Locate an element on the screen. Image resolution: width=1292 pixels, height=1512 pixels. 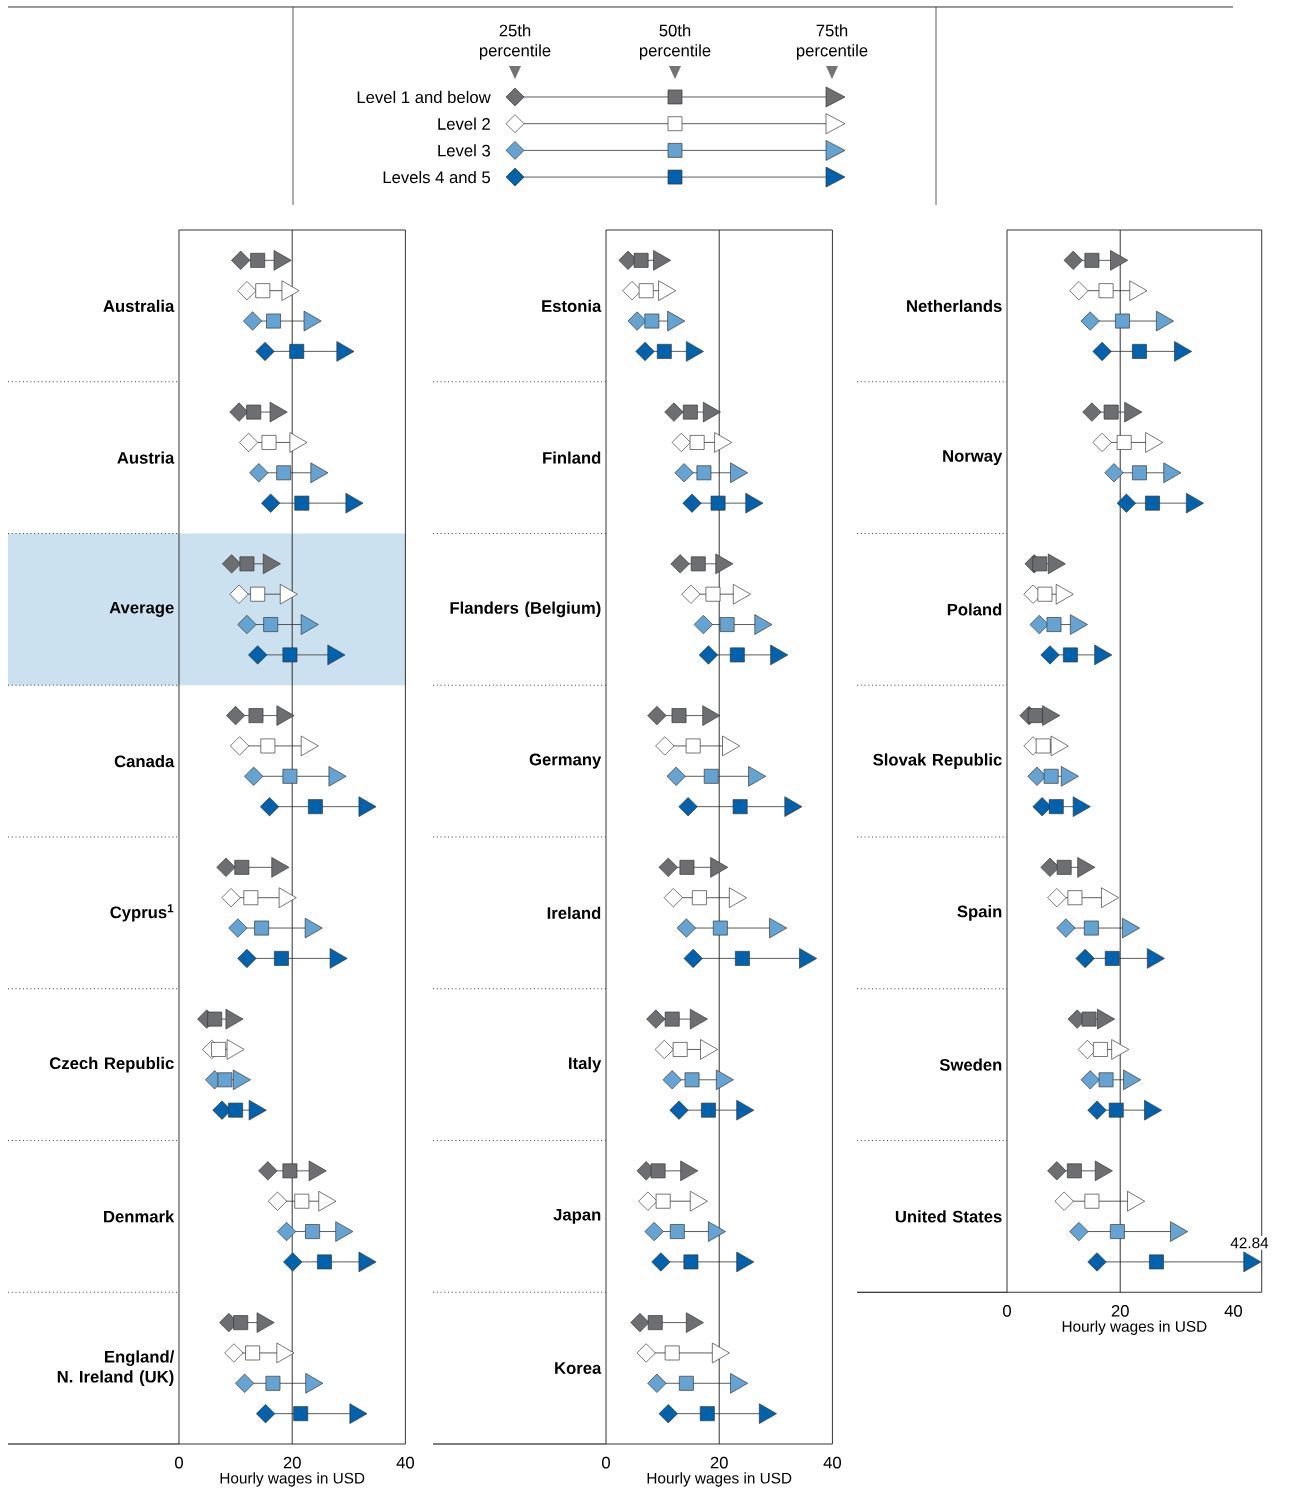
legend-label: Levels 4 and 5 is located at coordinates (437, 177).